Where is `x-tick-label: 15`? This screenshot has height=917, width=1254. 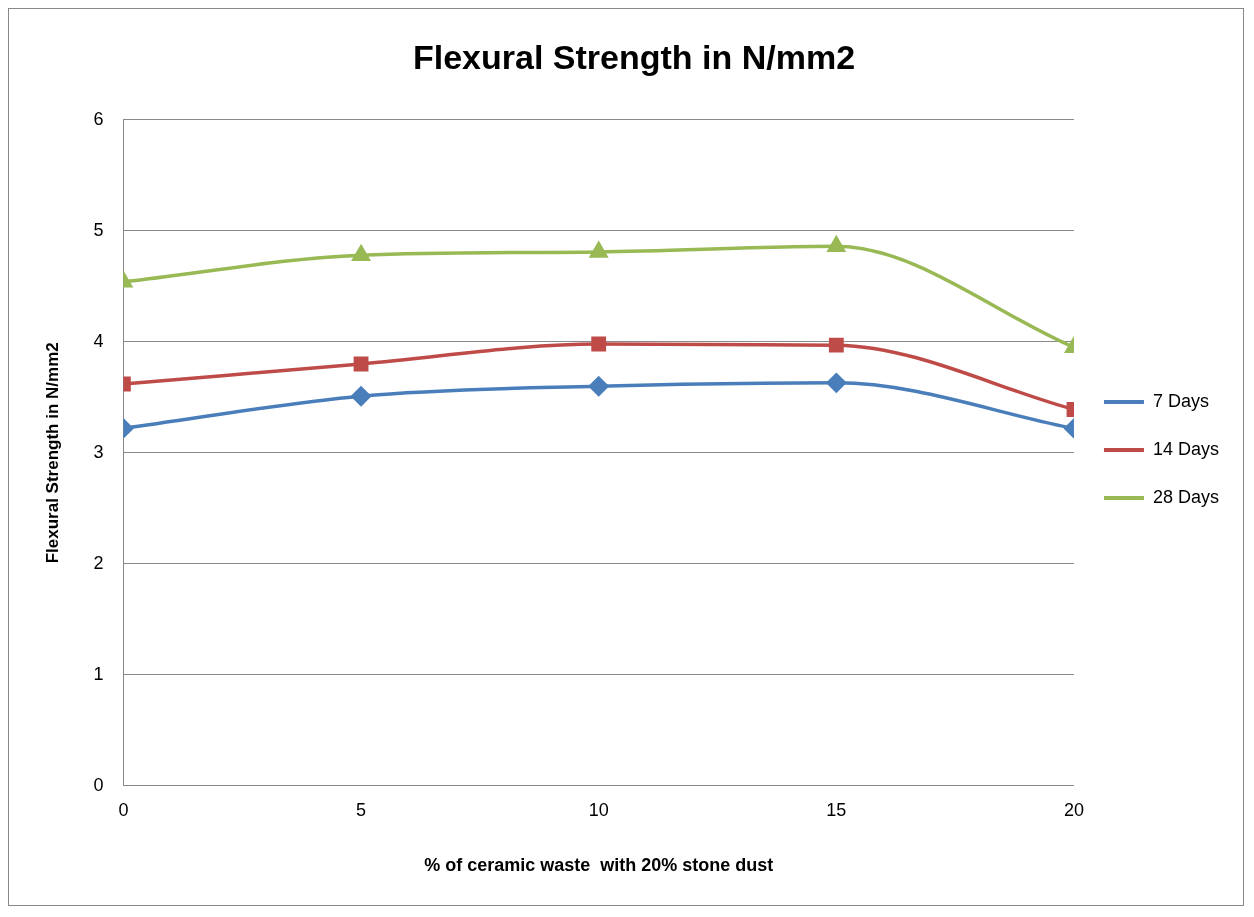
x-tick-label: 15 is located at coordinates (836, 809).